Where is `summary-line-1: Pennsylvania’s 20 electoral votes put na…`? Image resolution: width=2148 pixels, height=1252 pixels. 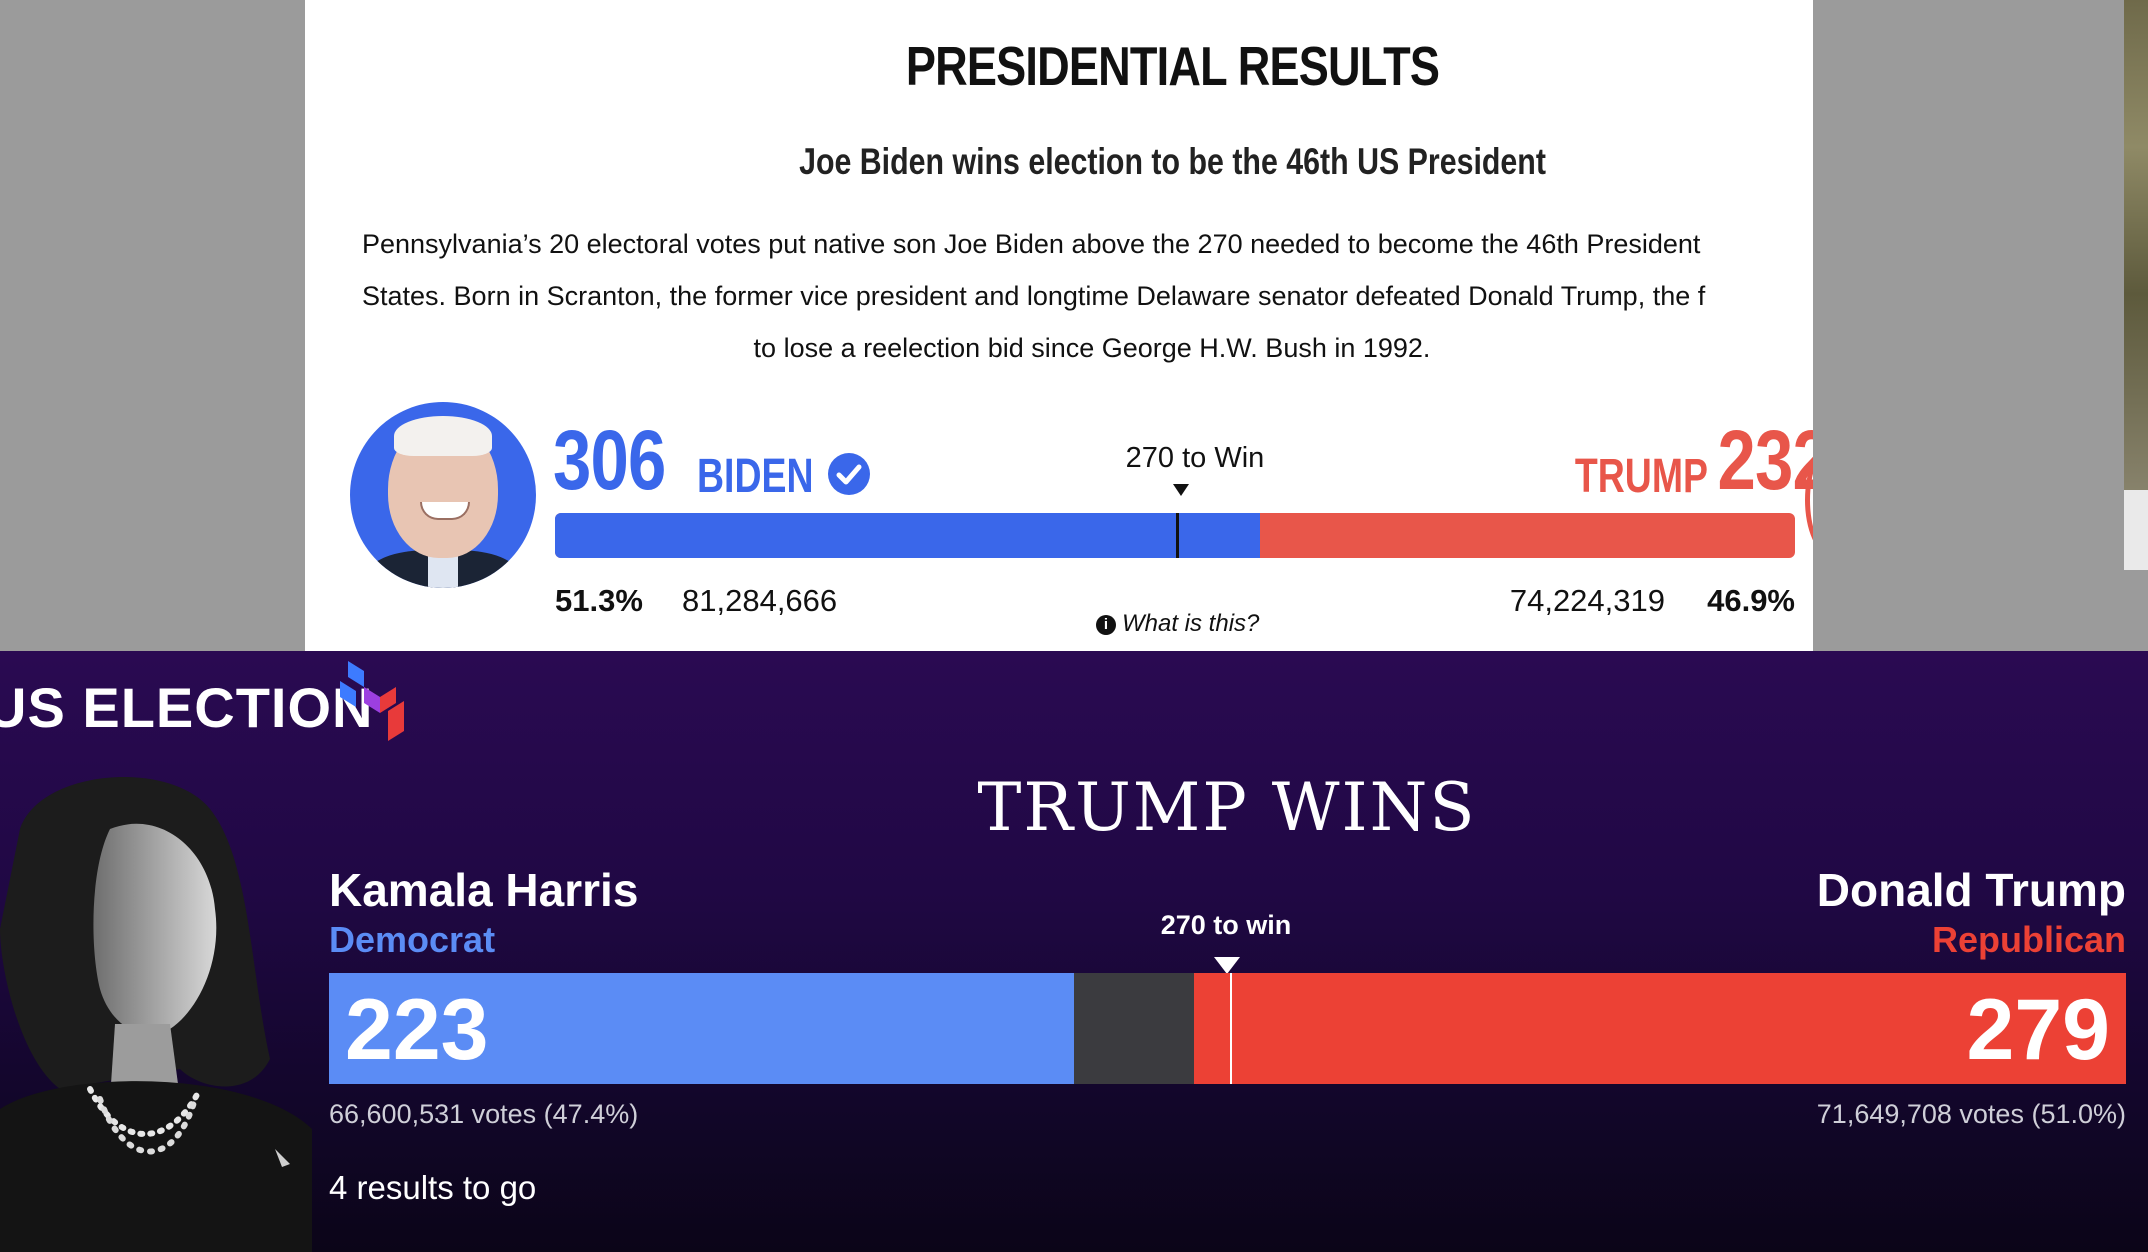 summary-line-1: Pennsylvania’s 20 electoral votes put na… is located at coordinates (1031, 244).